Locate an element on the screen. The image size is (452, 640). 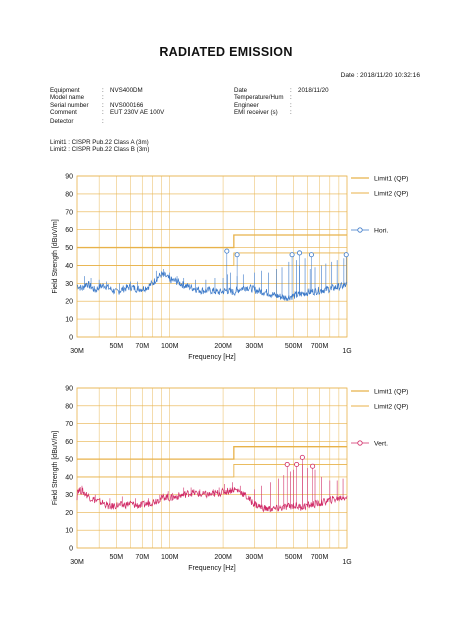
field-temperature: Temperature/Hum: is located at coordinates (263, 98).